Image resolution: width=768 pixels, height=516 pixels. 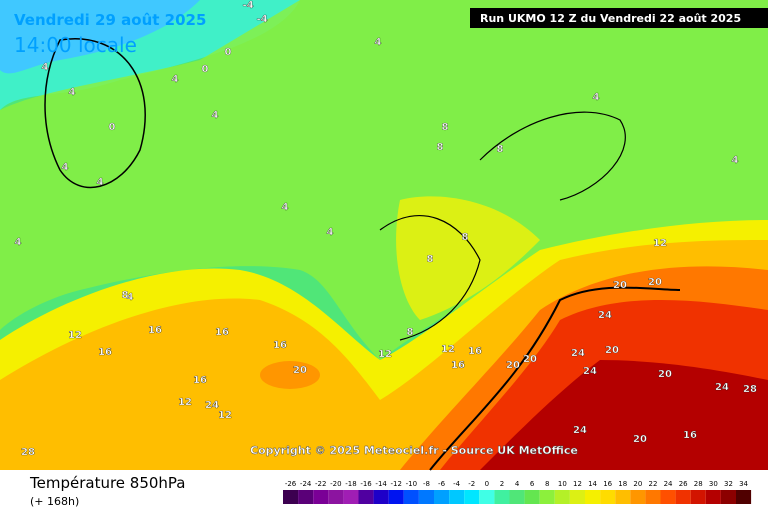 I want to click on legend-label: -20, so click(x=335, y=484).